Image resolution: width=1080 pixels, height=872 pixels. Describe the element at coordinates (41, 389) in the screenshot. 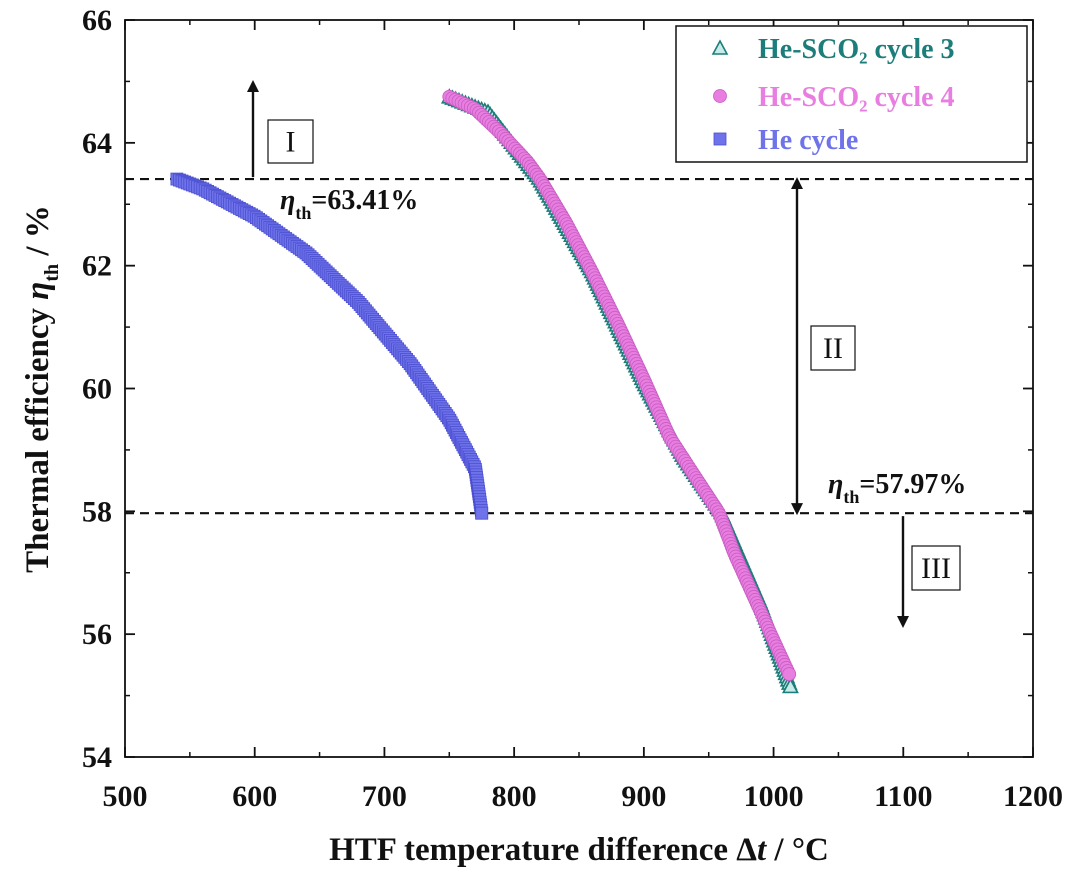

I see `y-axis-title: Thermal efficiency ηth / %` at that location.